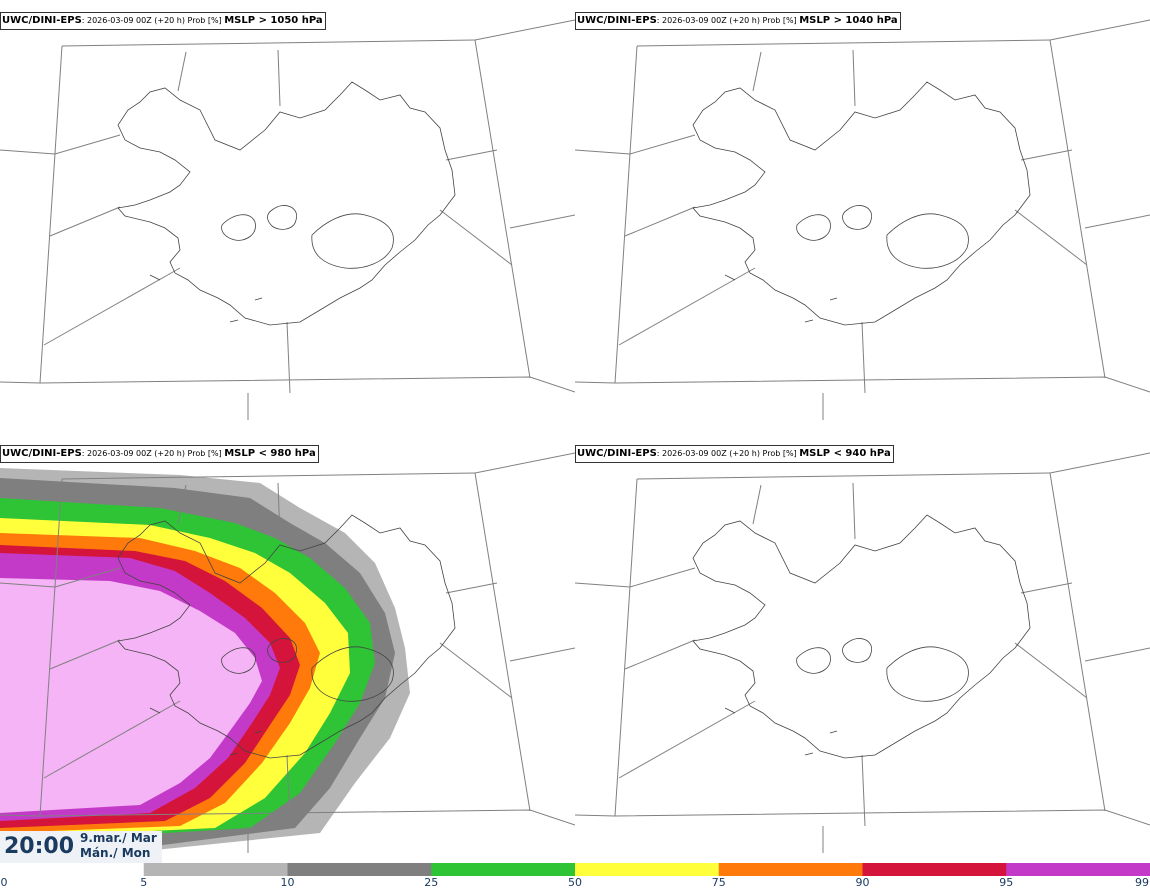 Image resolution: width=1150 pixels, height=891 pixels. I want to click on colorbar-tick-label: 50, so click(575, 882).